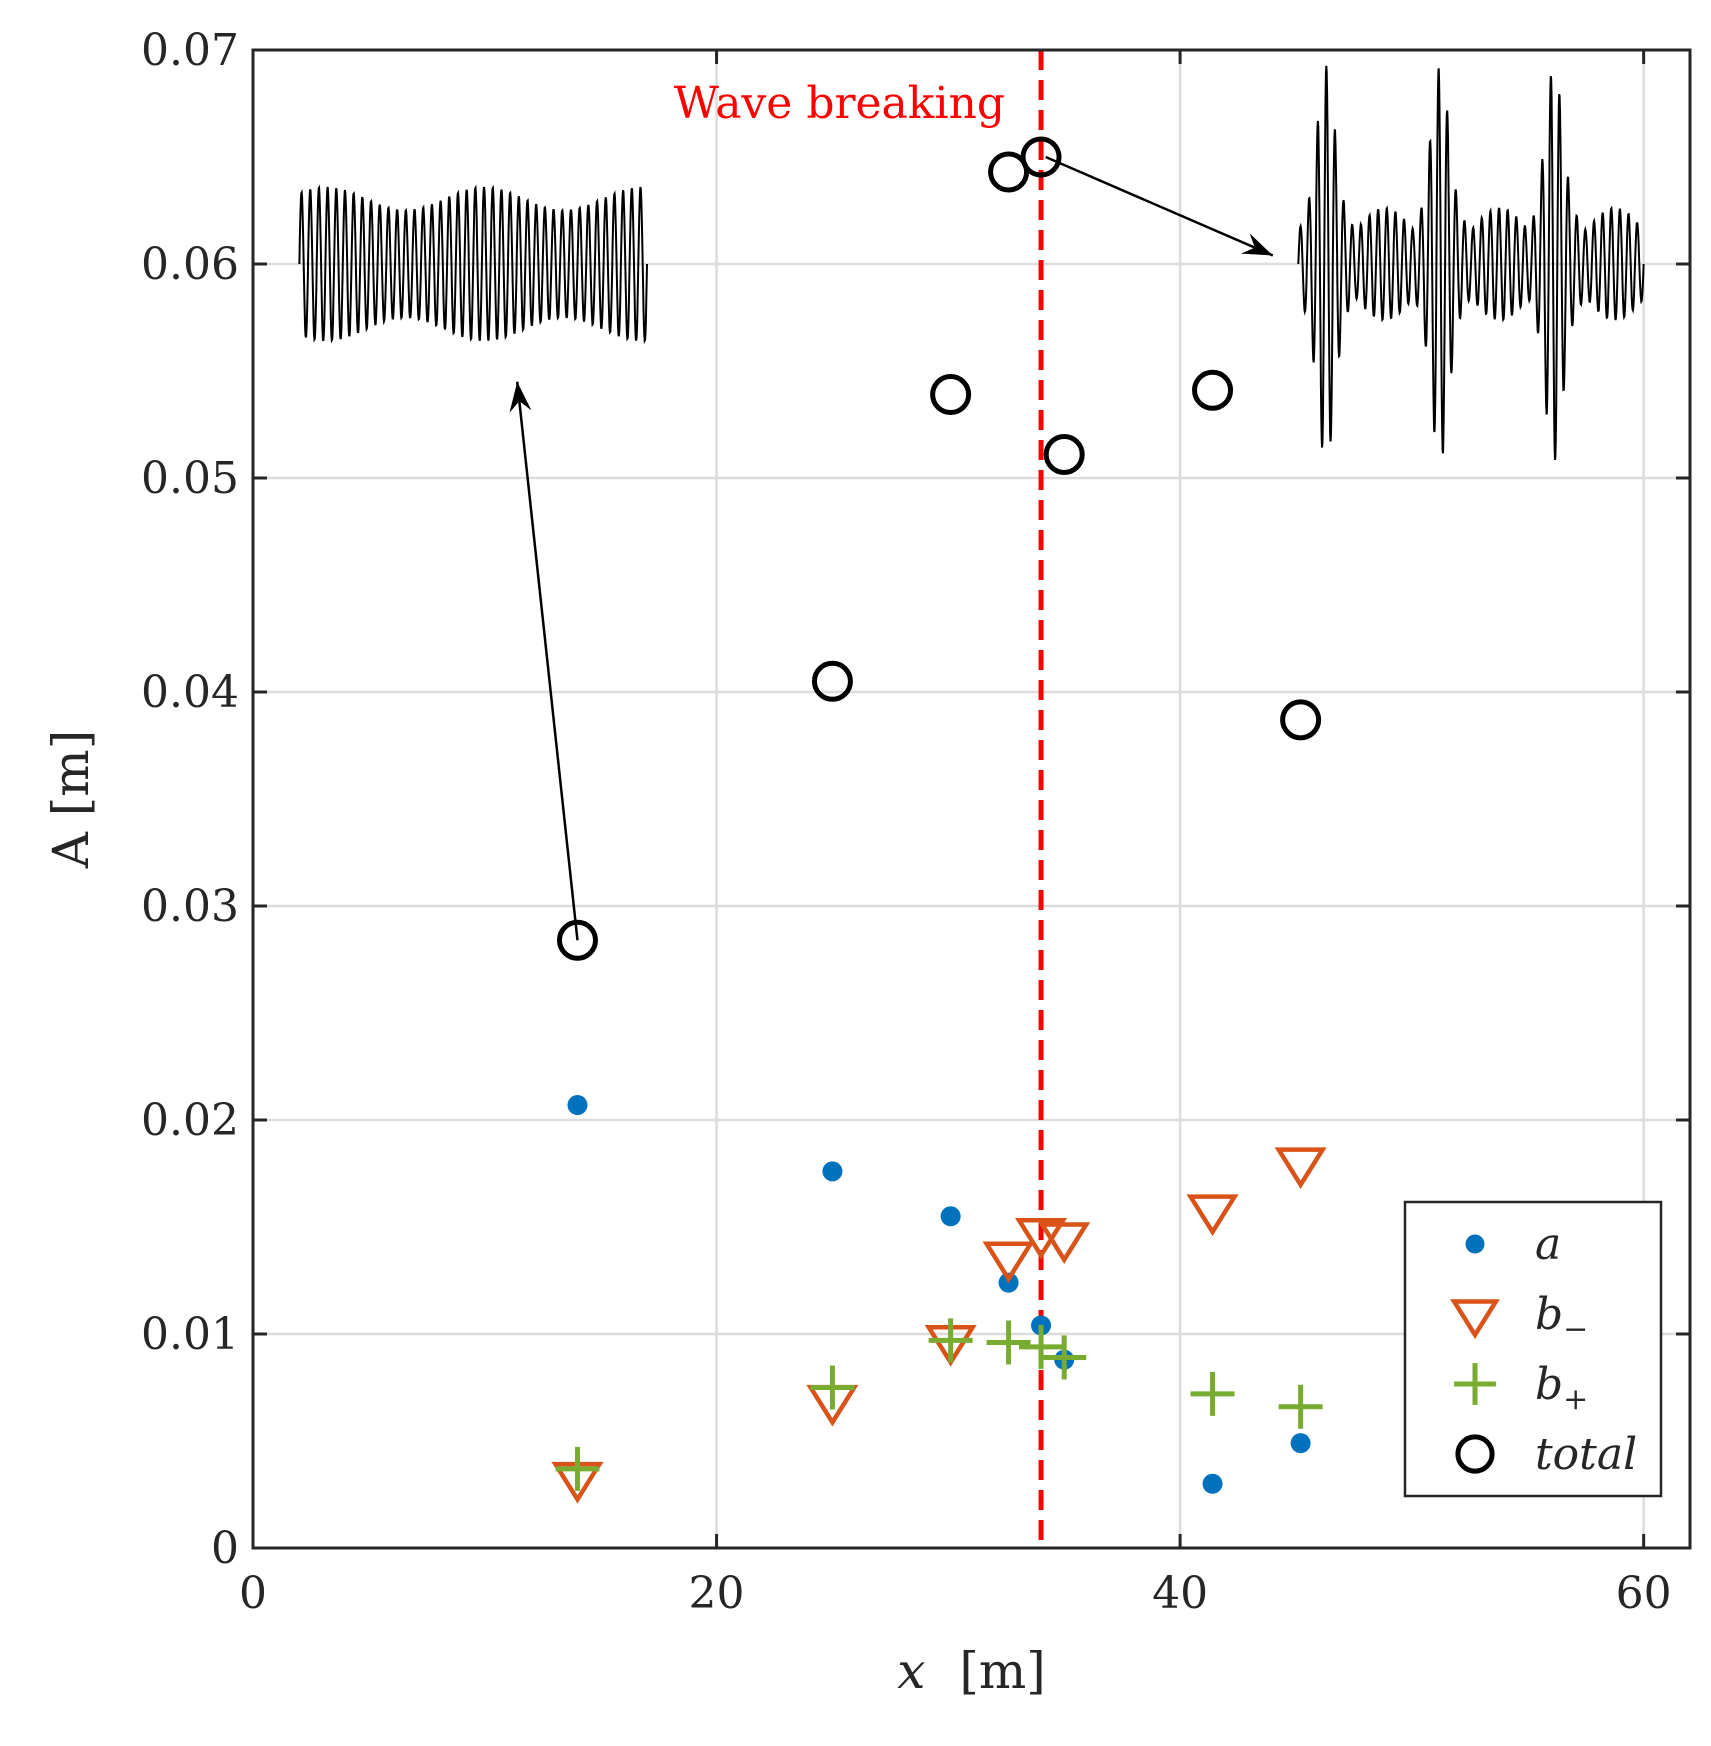  Describe the element at coordinates (1475, 1384) in the screenshot. I see `legend-marker-plus` at that location.